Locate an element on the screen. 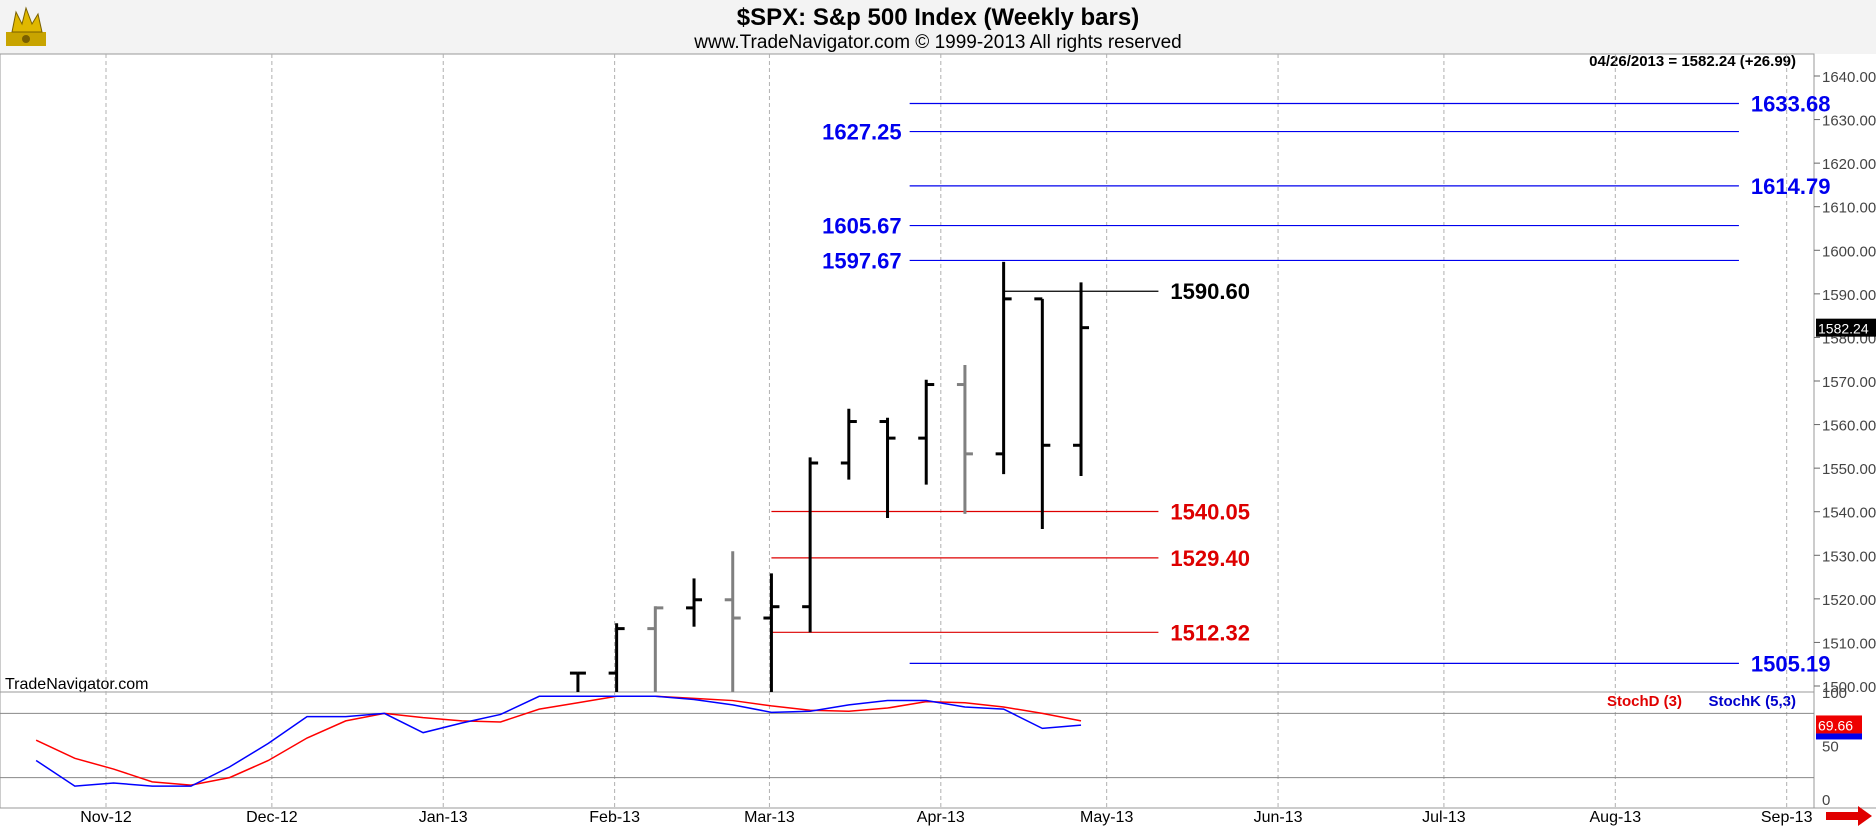 The width and height of the screenshot is (1876, 828). price-tick-label: 1520.00 is located at coordinates (1849, 600).